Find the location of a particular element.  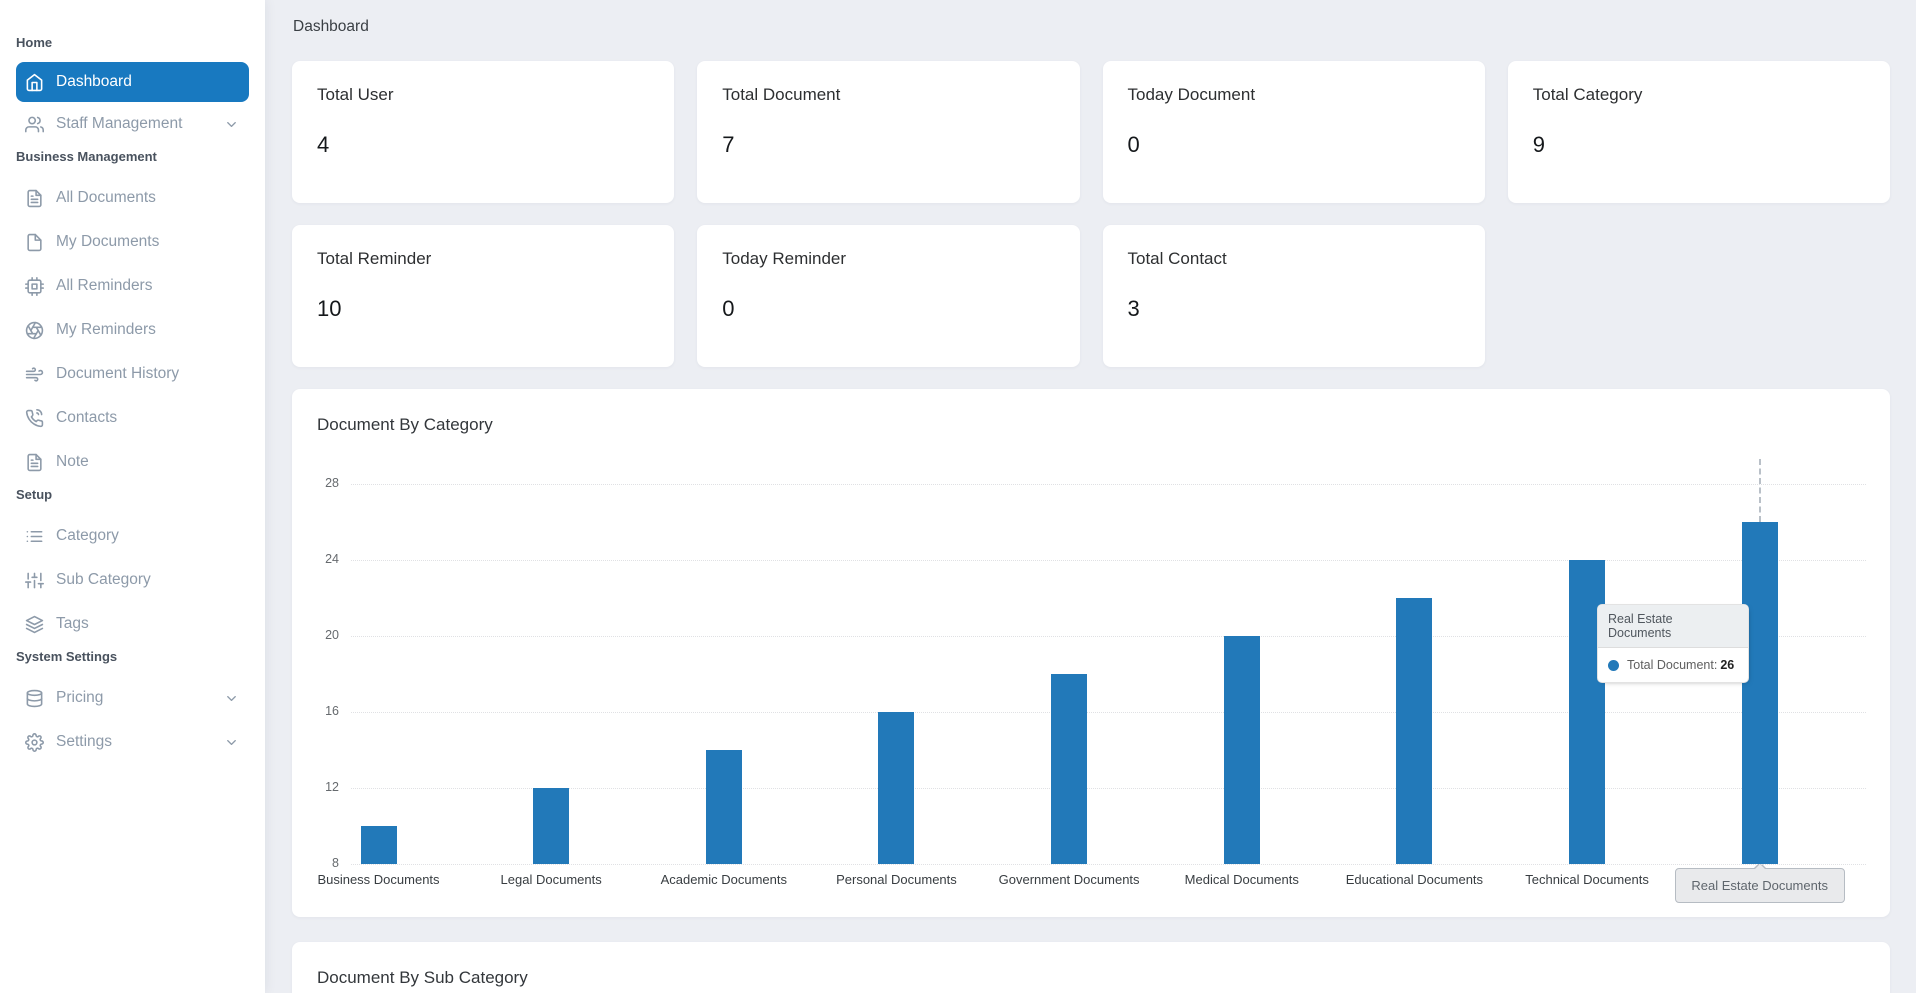

y-axis-label: 28 is located at coordinates (332, 483).